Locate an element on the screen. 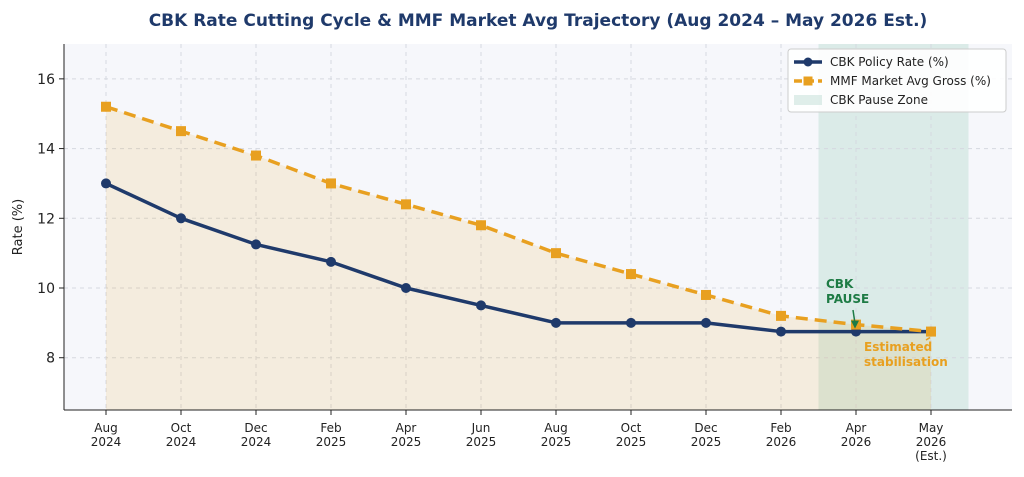  x-tick-label: May 2026 (Est.) is located at coordinates (931, 442).